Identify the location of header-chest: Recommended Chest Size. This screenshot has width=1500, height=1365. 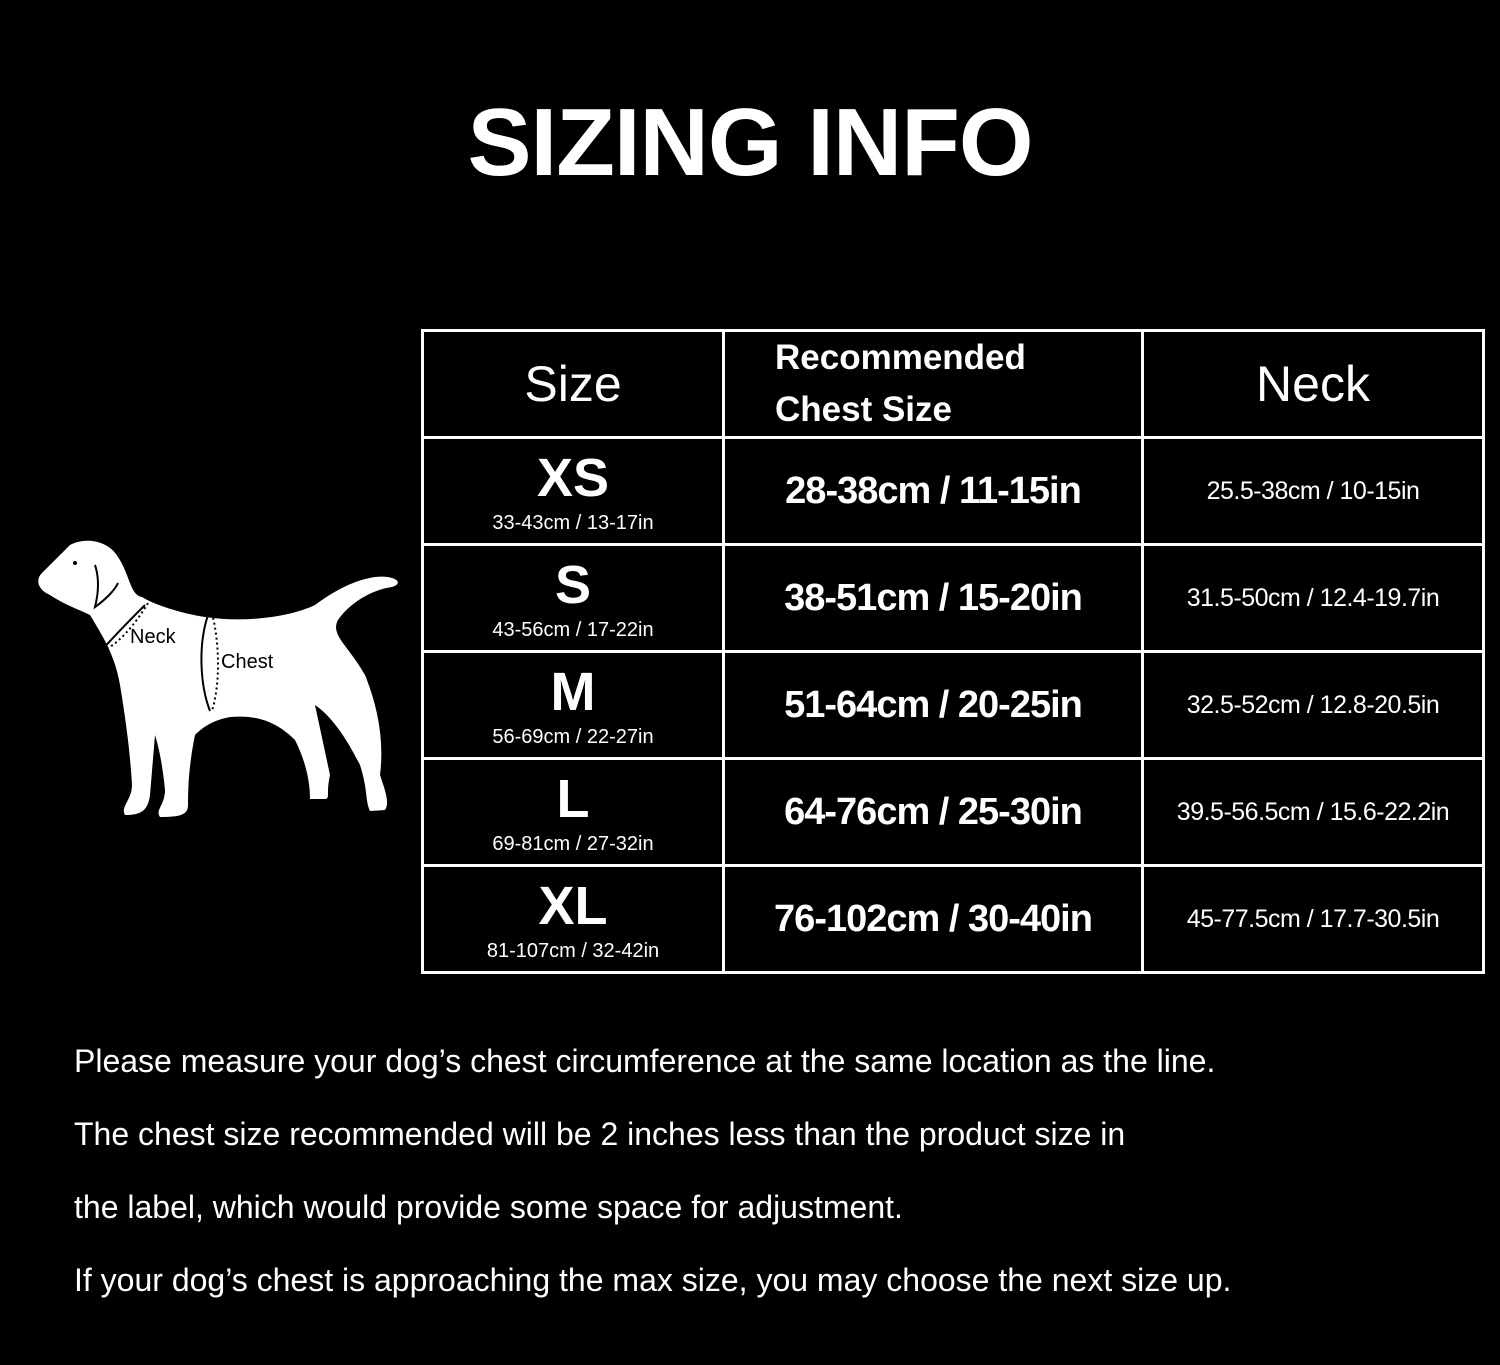
(933, 384).